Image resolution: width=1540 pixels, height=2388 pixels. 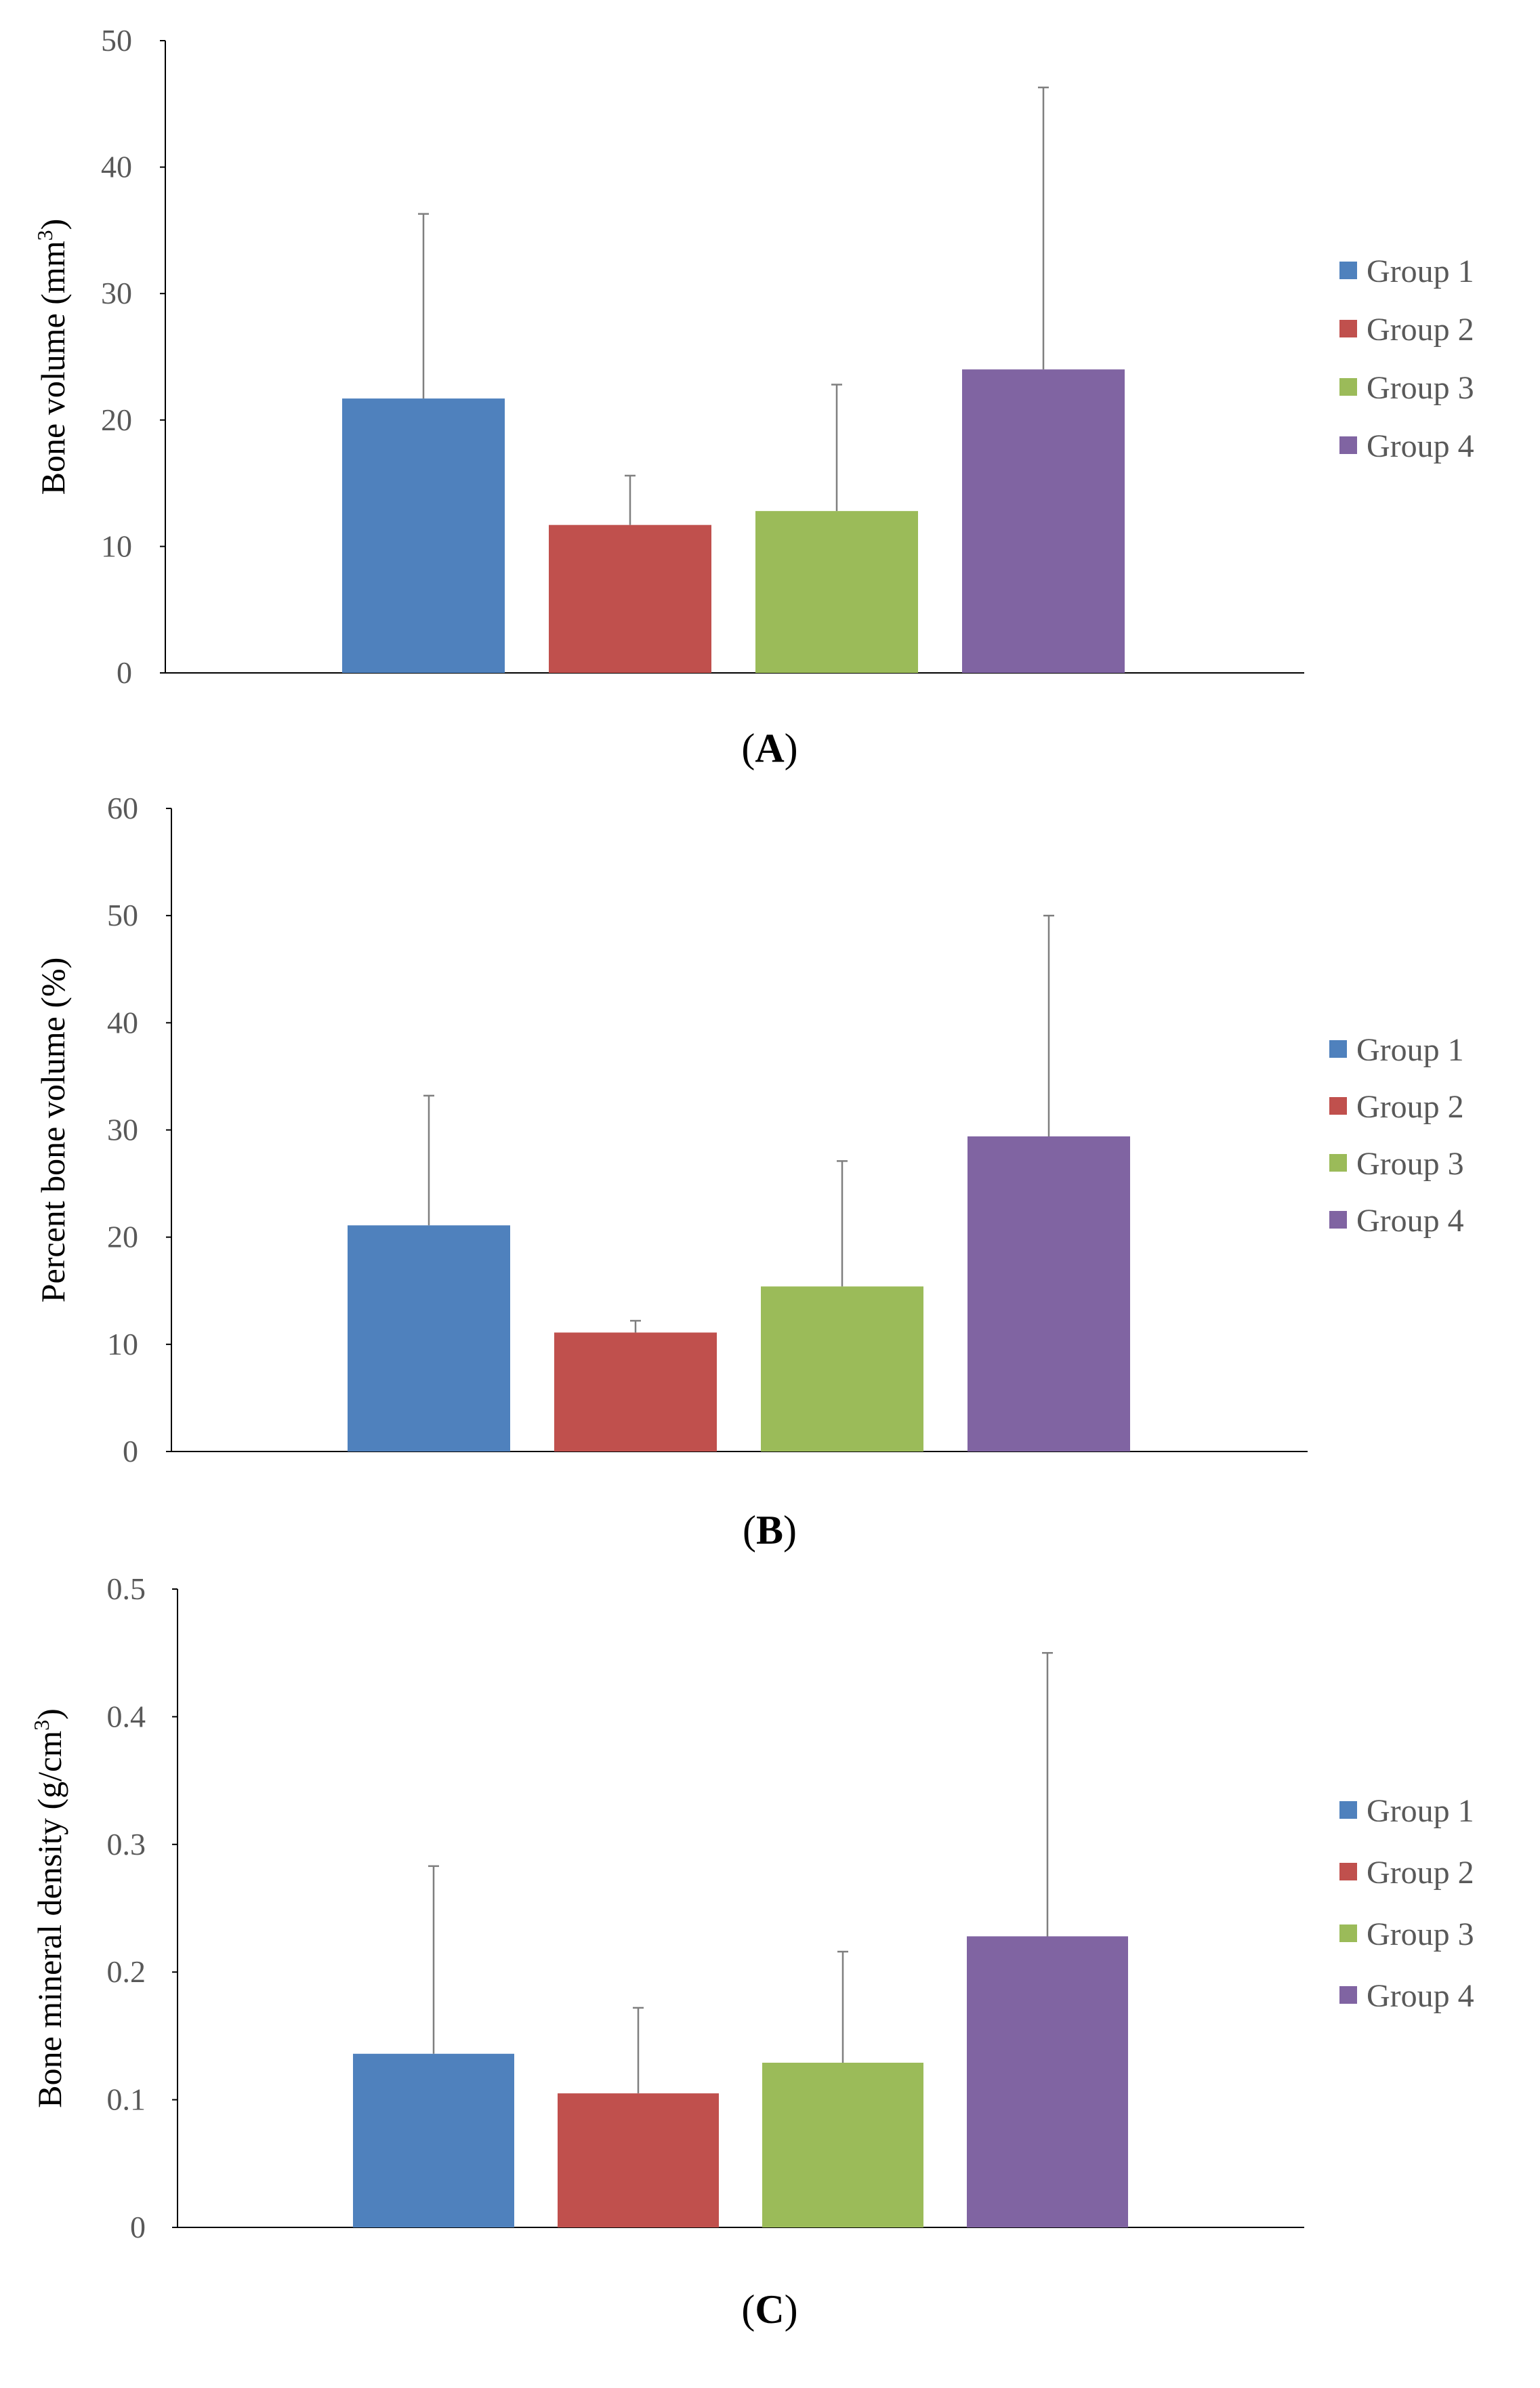 I want to click on y-axis-label: Percent bone volume (%), so click(x=53, y=1130).